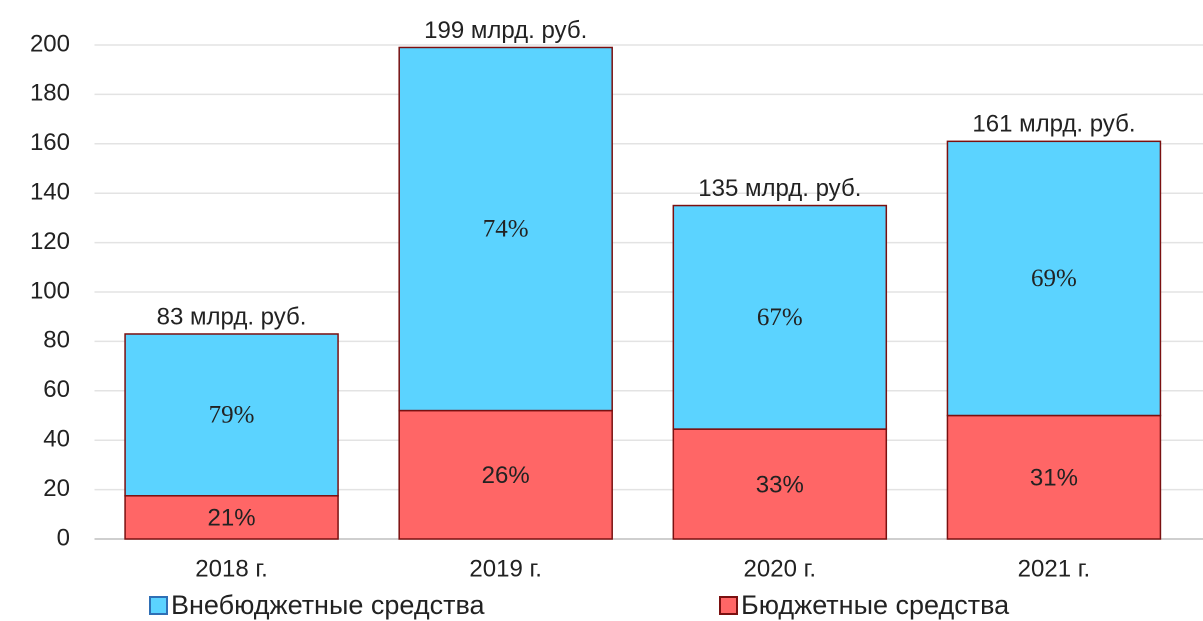 The image size is (1203, 621). Describe the element at coordinates (56, 389) in the screenshot. I see `y-tick-label: 60` at that location.